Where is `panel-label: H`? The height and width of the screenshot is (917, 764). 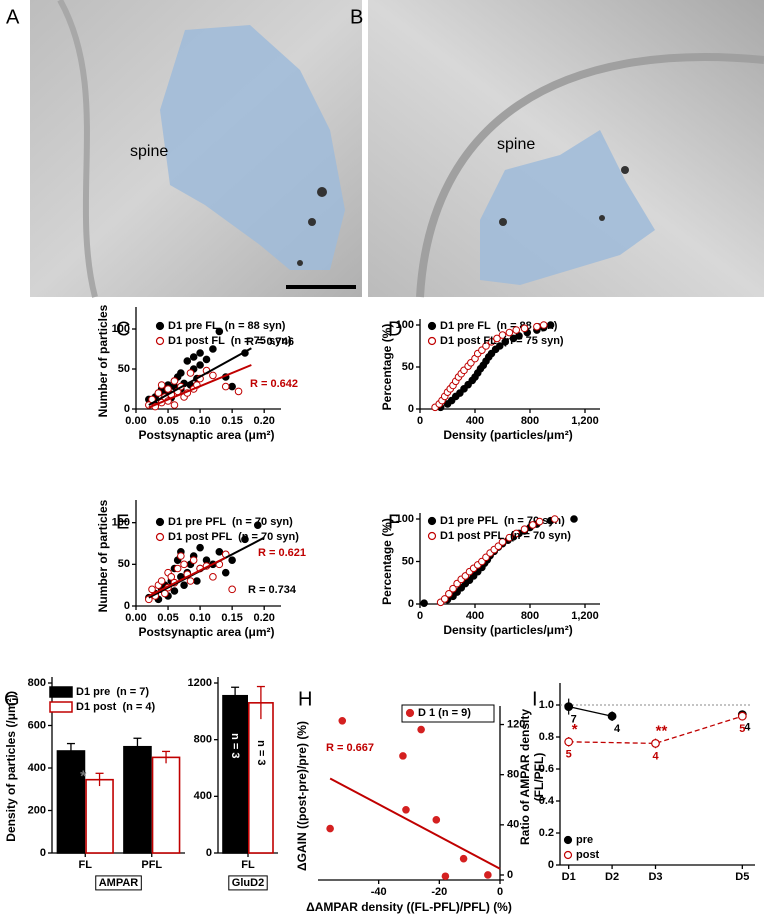
panel-label: H is located at coordinates (305, 699).